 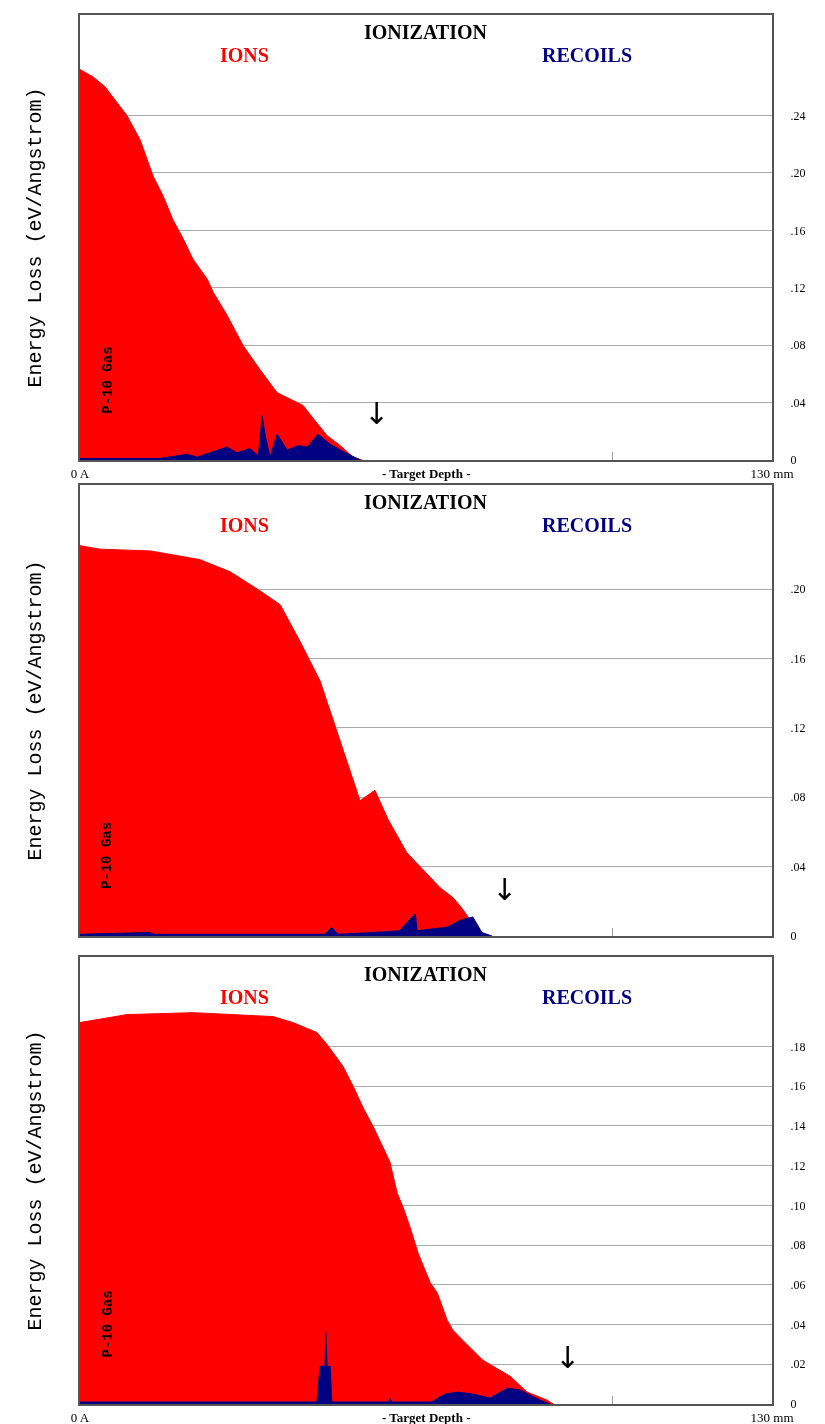 What do you see at coordinates (798, 1046) in the screenshot?
I see `y-tick-label: .18` at bounding box center [798, 1046].